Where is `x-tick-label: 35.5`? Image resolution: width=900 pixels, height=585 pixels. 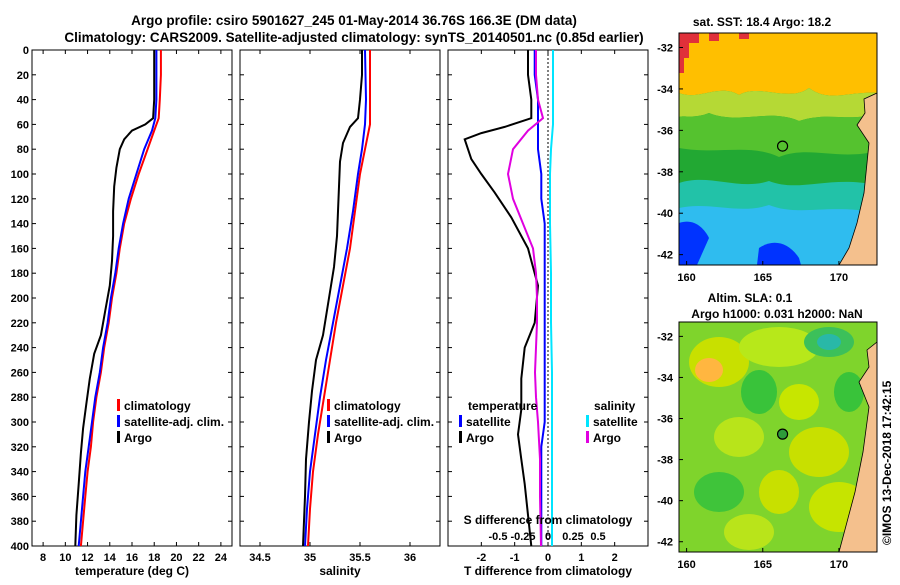
x-tick-label: 35.5 is located at coordinates (359, 558).